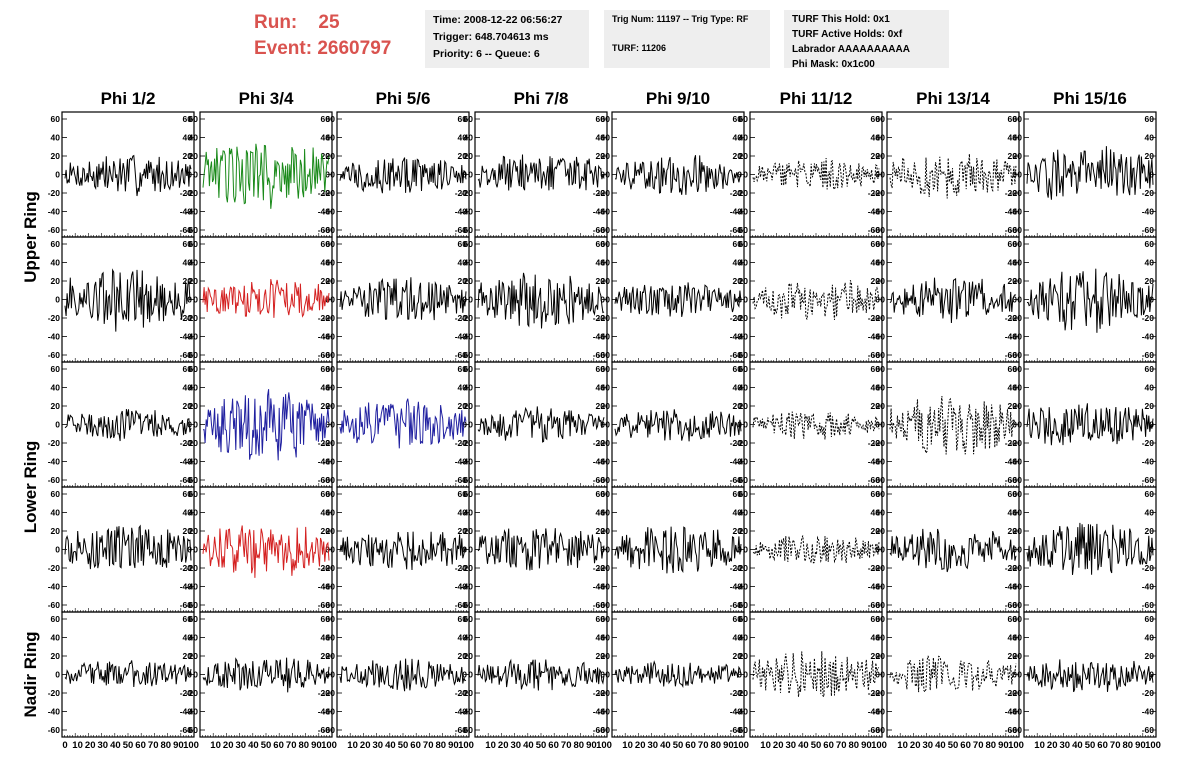 The width and height of the screenshot is (1196, 772). I want to click on x-tick-label: 90, so click(1003, 745).